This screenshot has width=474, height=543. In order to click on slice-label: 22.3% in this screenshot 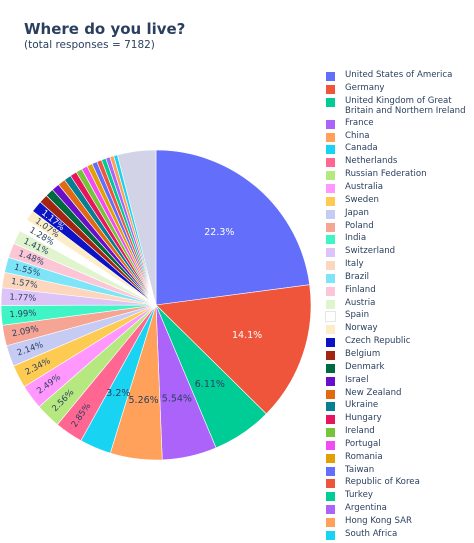, I will do `click(219, 232)`.